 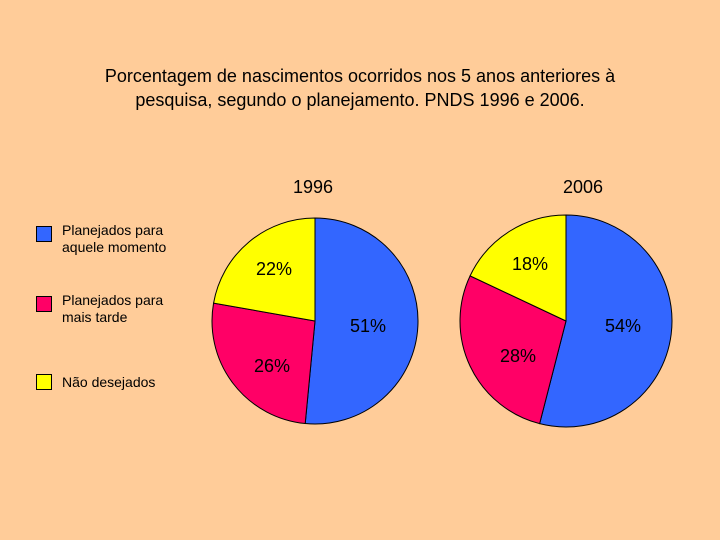 What do you see at coordinates (583, 187) in the screenshot?
I see `pie-title-2006: 2006` at bounding box center [583, 187].